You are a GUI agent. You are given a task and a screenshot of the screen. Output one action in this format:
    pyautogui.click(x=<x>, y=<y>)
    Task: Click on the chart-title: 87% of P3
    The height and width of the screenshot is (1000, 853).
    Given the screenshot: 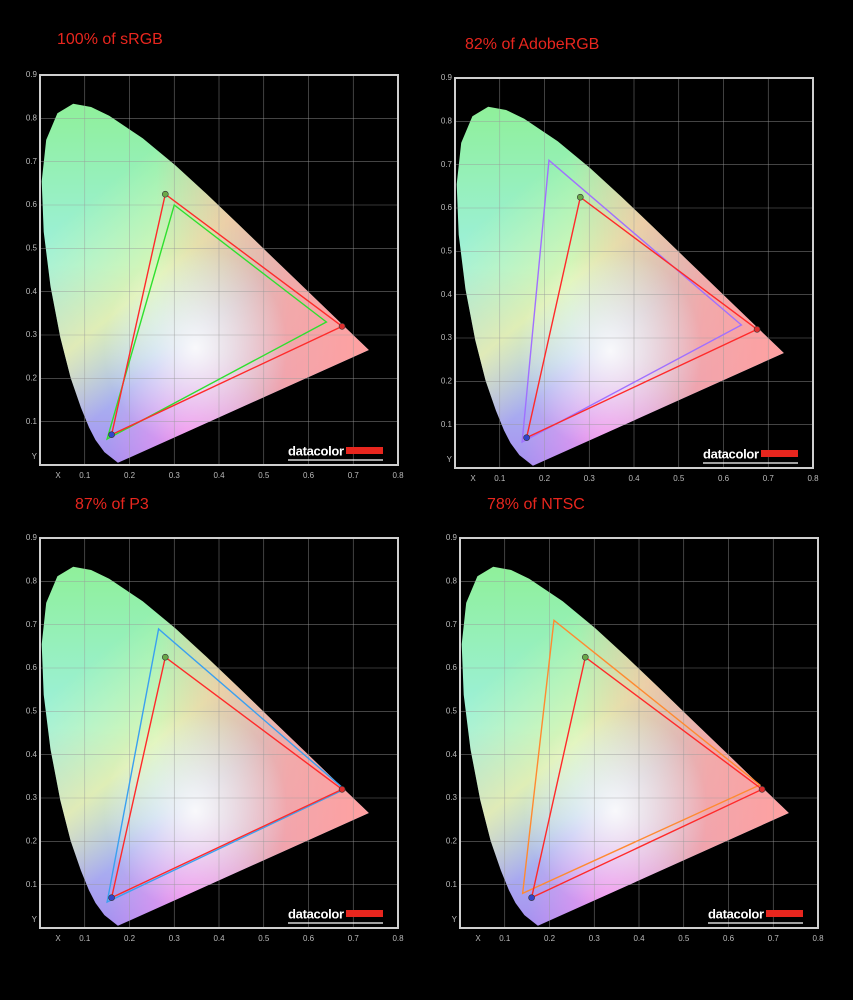 What is the action you would take?
    pyautogui.click(x=112, y=504)
    